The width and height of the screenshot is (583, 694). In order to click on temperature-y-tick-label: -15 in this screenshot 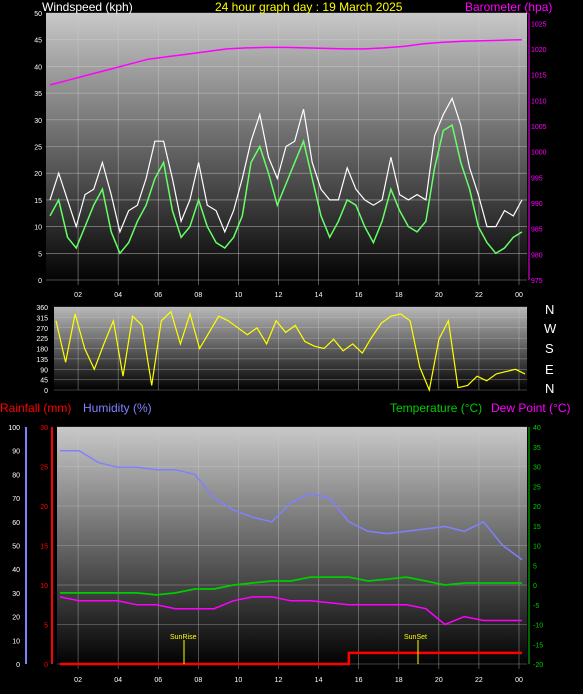, I will do `click(538, 645)`.